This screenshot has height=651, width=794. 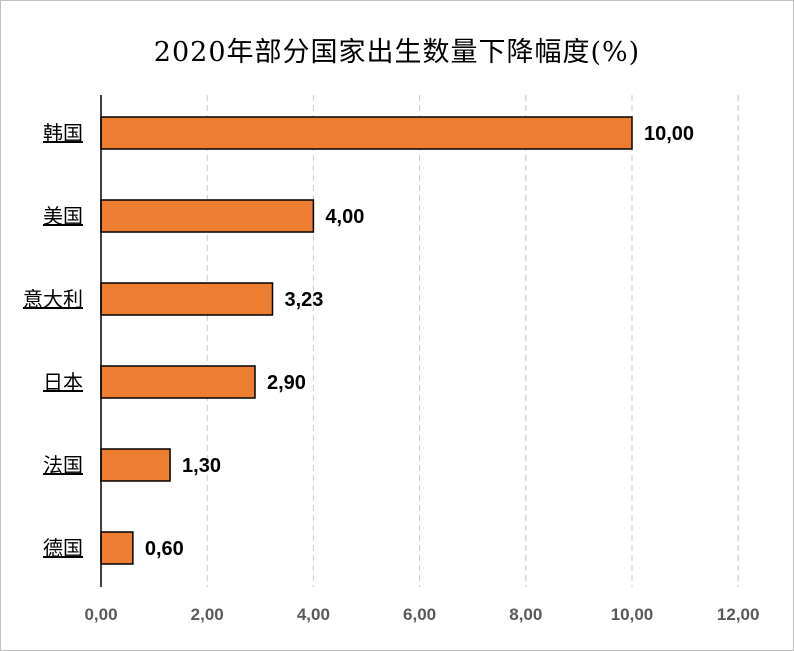 I want to click on x-tick-labels: 0,00 2,00 4,00 6,00 8,00 10,00 12,00, so click(x=421, y=614).